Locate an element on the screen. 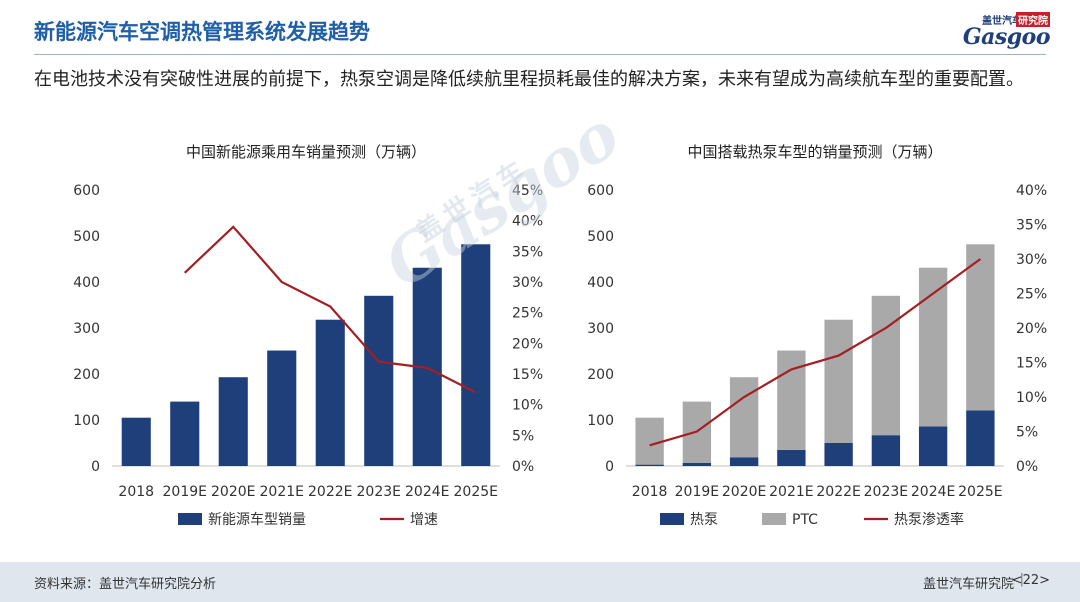 The width and height of the screenshot is (1080, 602). legend-label: 热泵渗透率 is located at coordinates (929, 519).